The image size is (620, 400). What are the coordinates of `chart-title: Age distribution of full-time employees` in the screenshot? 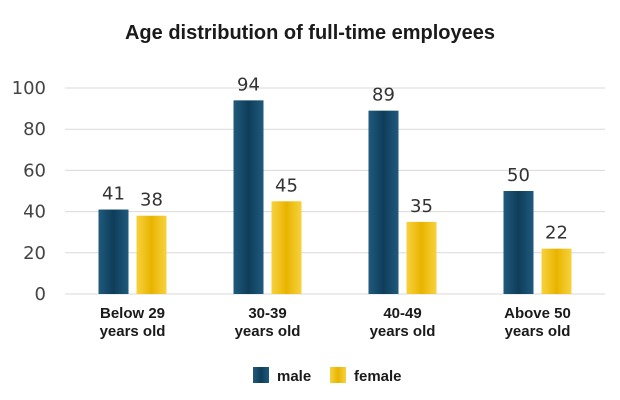 It's located at (310, 33).